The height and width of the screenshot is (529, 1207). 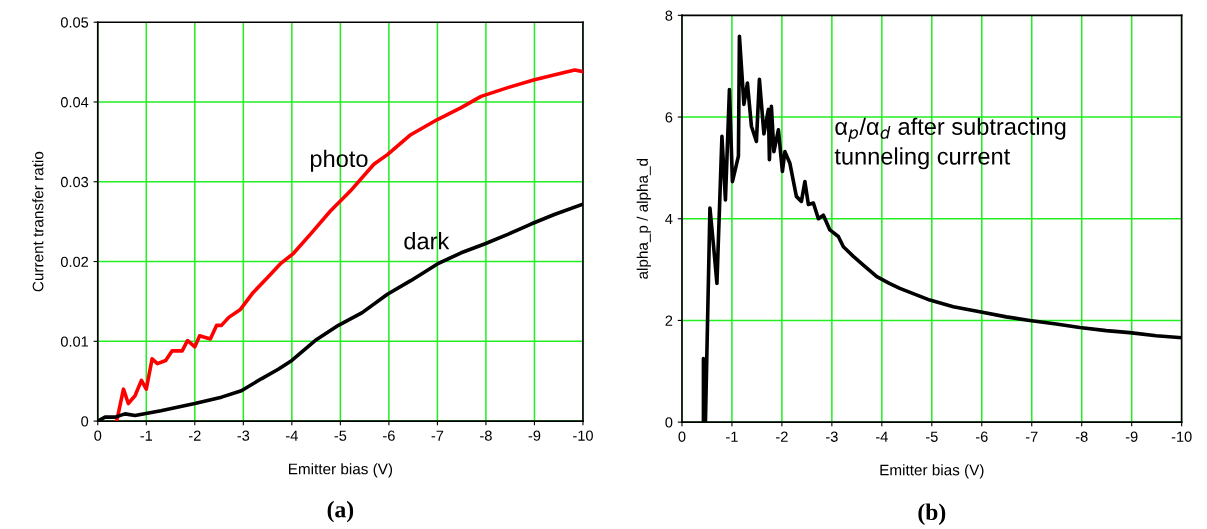 I want to click on y-tick-label: 0.04, so click(x=74, y=102).